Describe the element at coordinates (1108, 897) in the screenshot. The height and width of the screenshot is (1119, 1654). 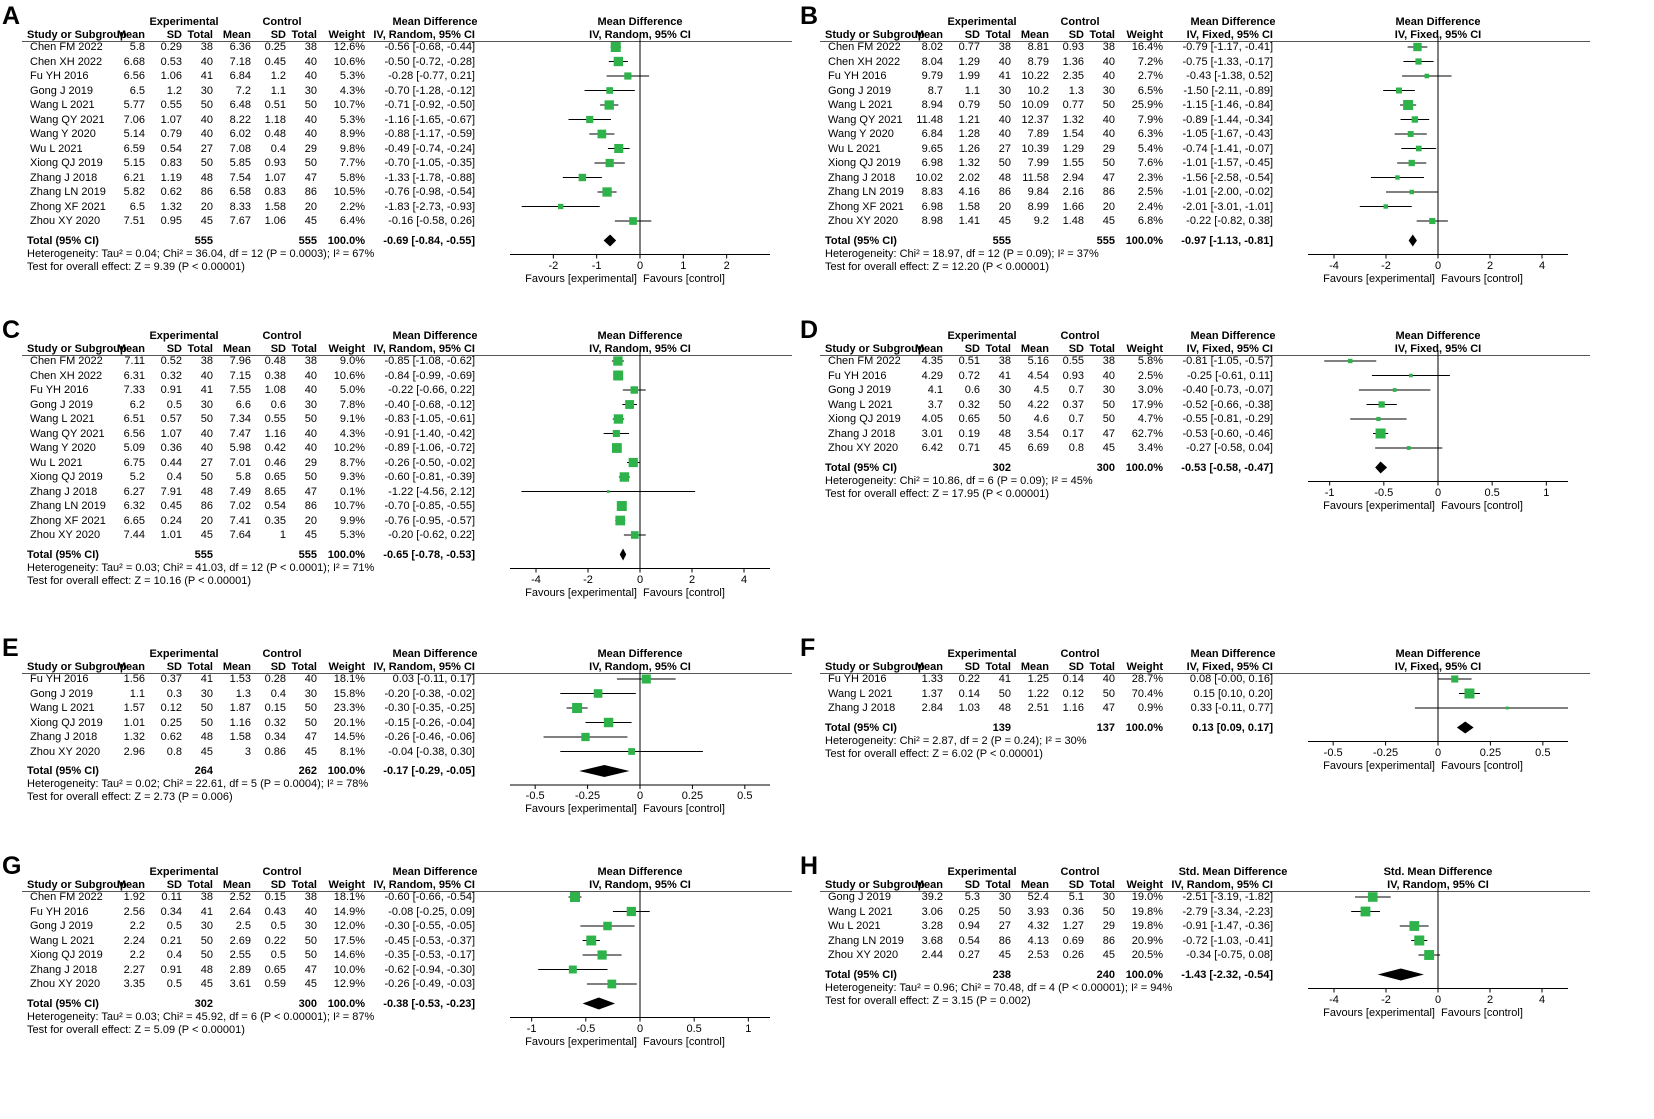
I see `ctl-total: 30` at that location.